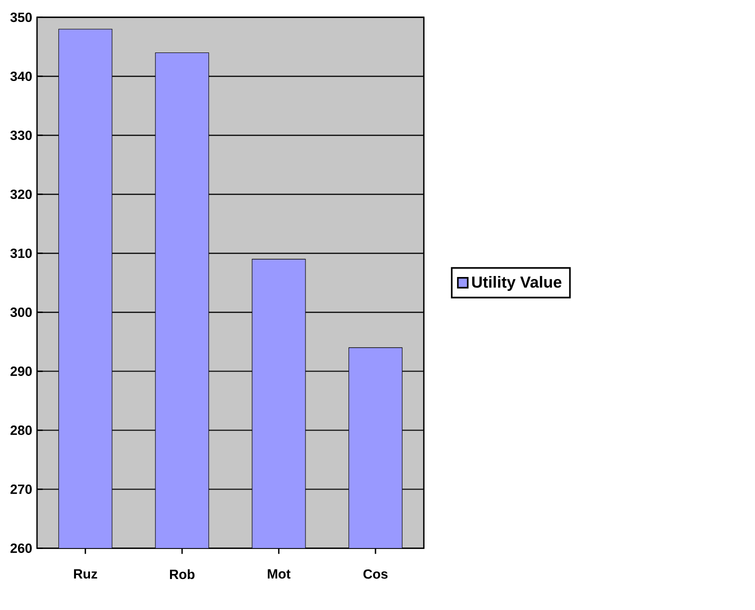  Describe the element at coordinates (86, 574) in the screenshot. I see `x-tick-label: Ruz` at that location.